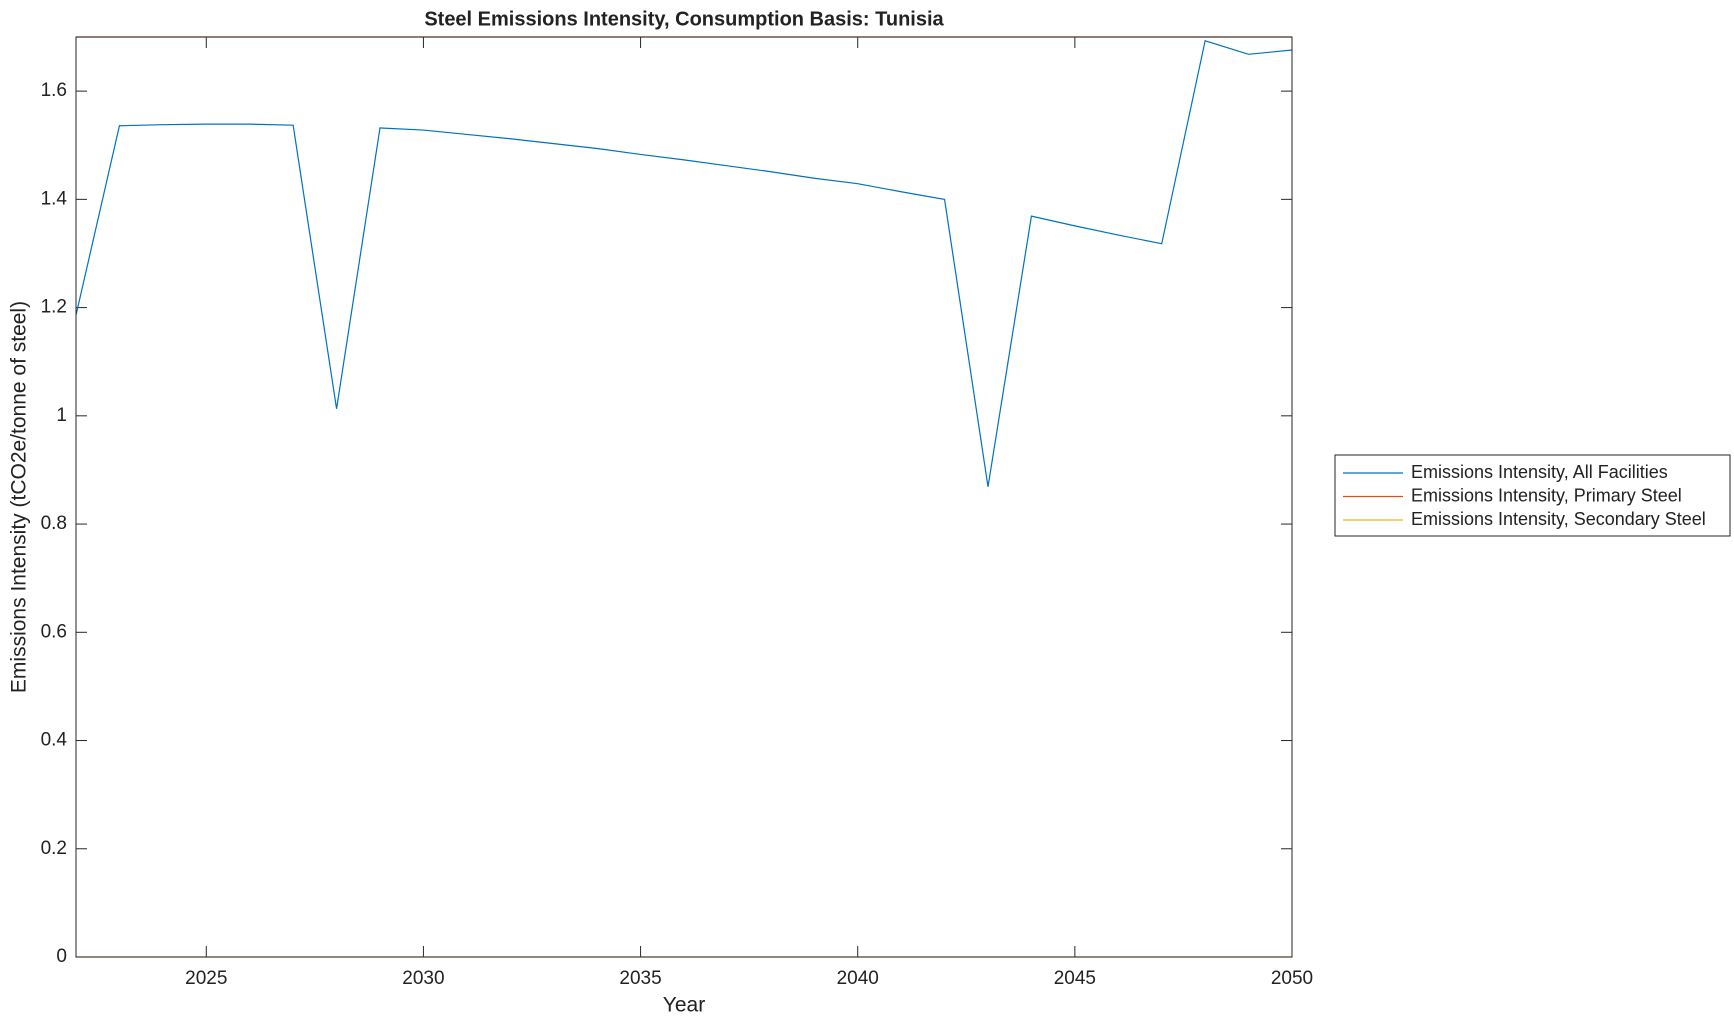 This screenshot has height=1021, width=1734. What do you see at coordinates (54, 740) in the screenshot?
I see `y-tick-label: 0.4` at bounding box center [54, 740].